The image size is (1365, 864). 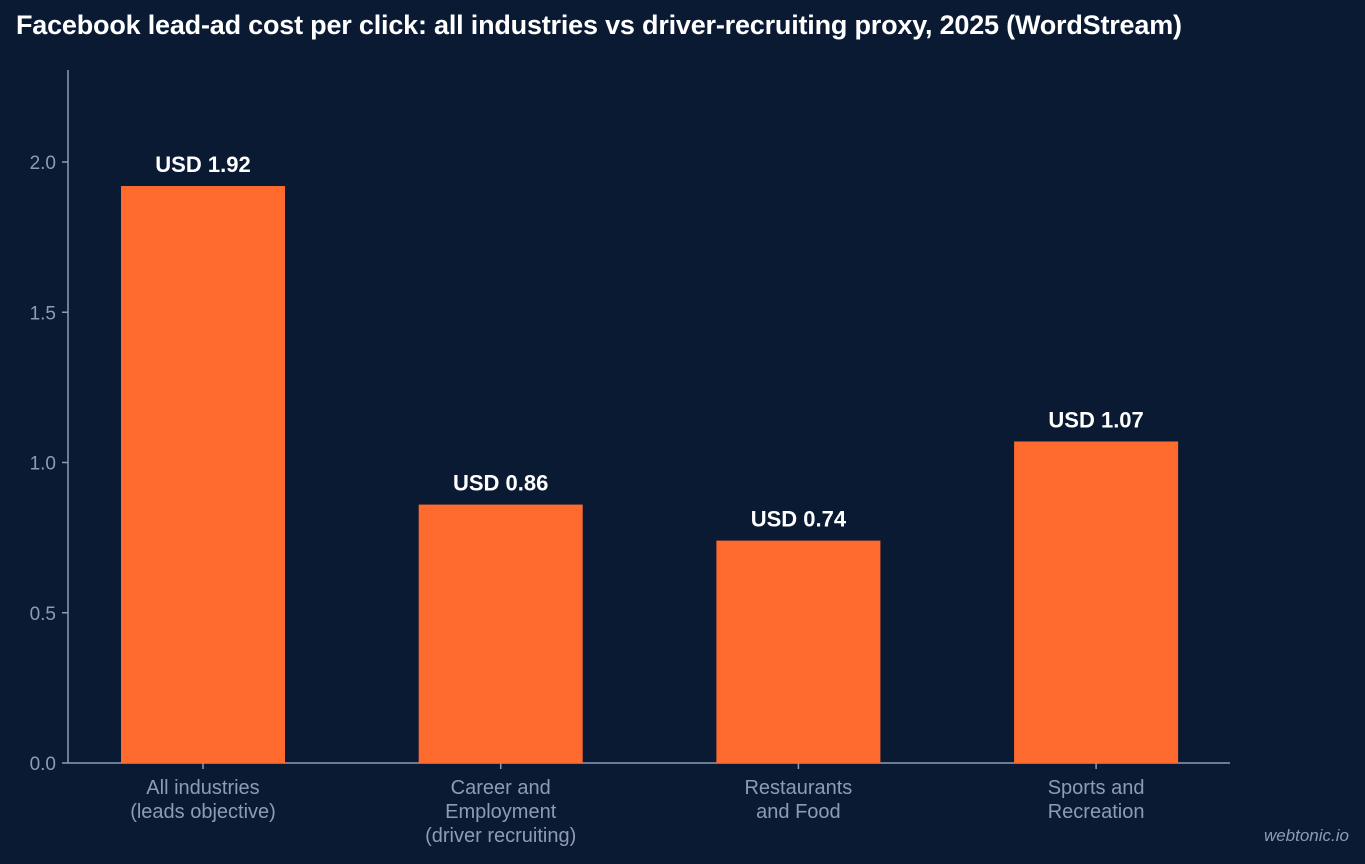 I want to click on data-label: USD 0.86, so click(x=500, y=483).